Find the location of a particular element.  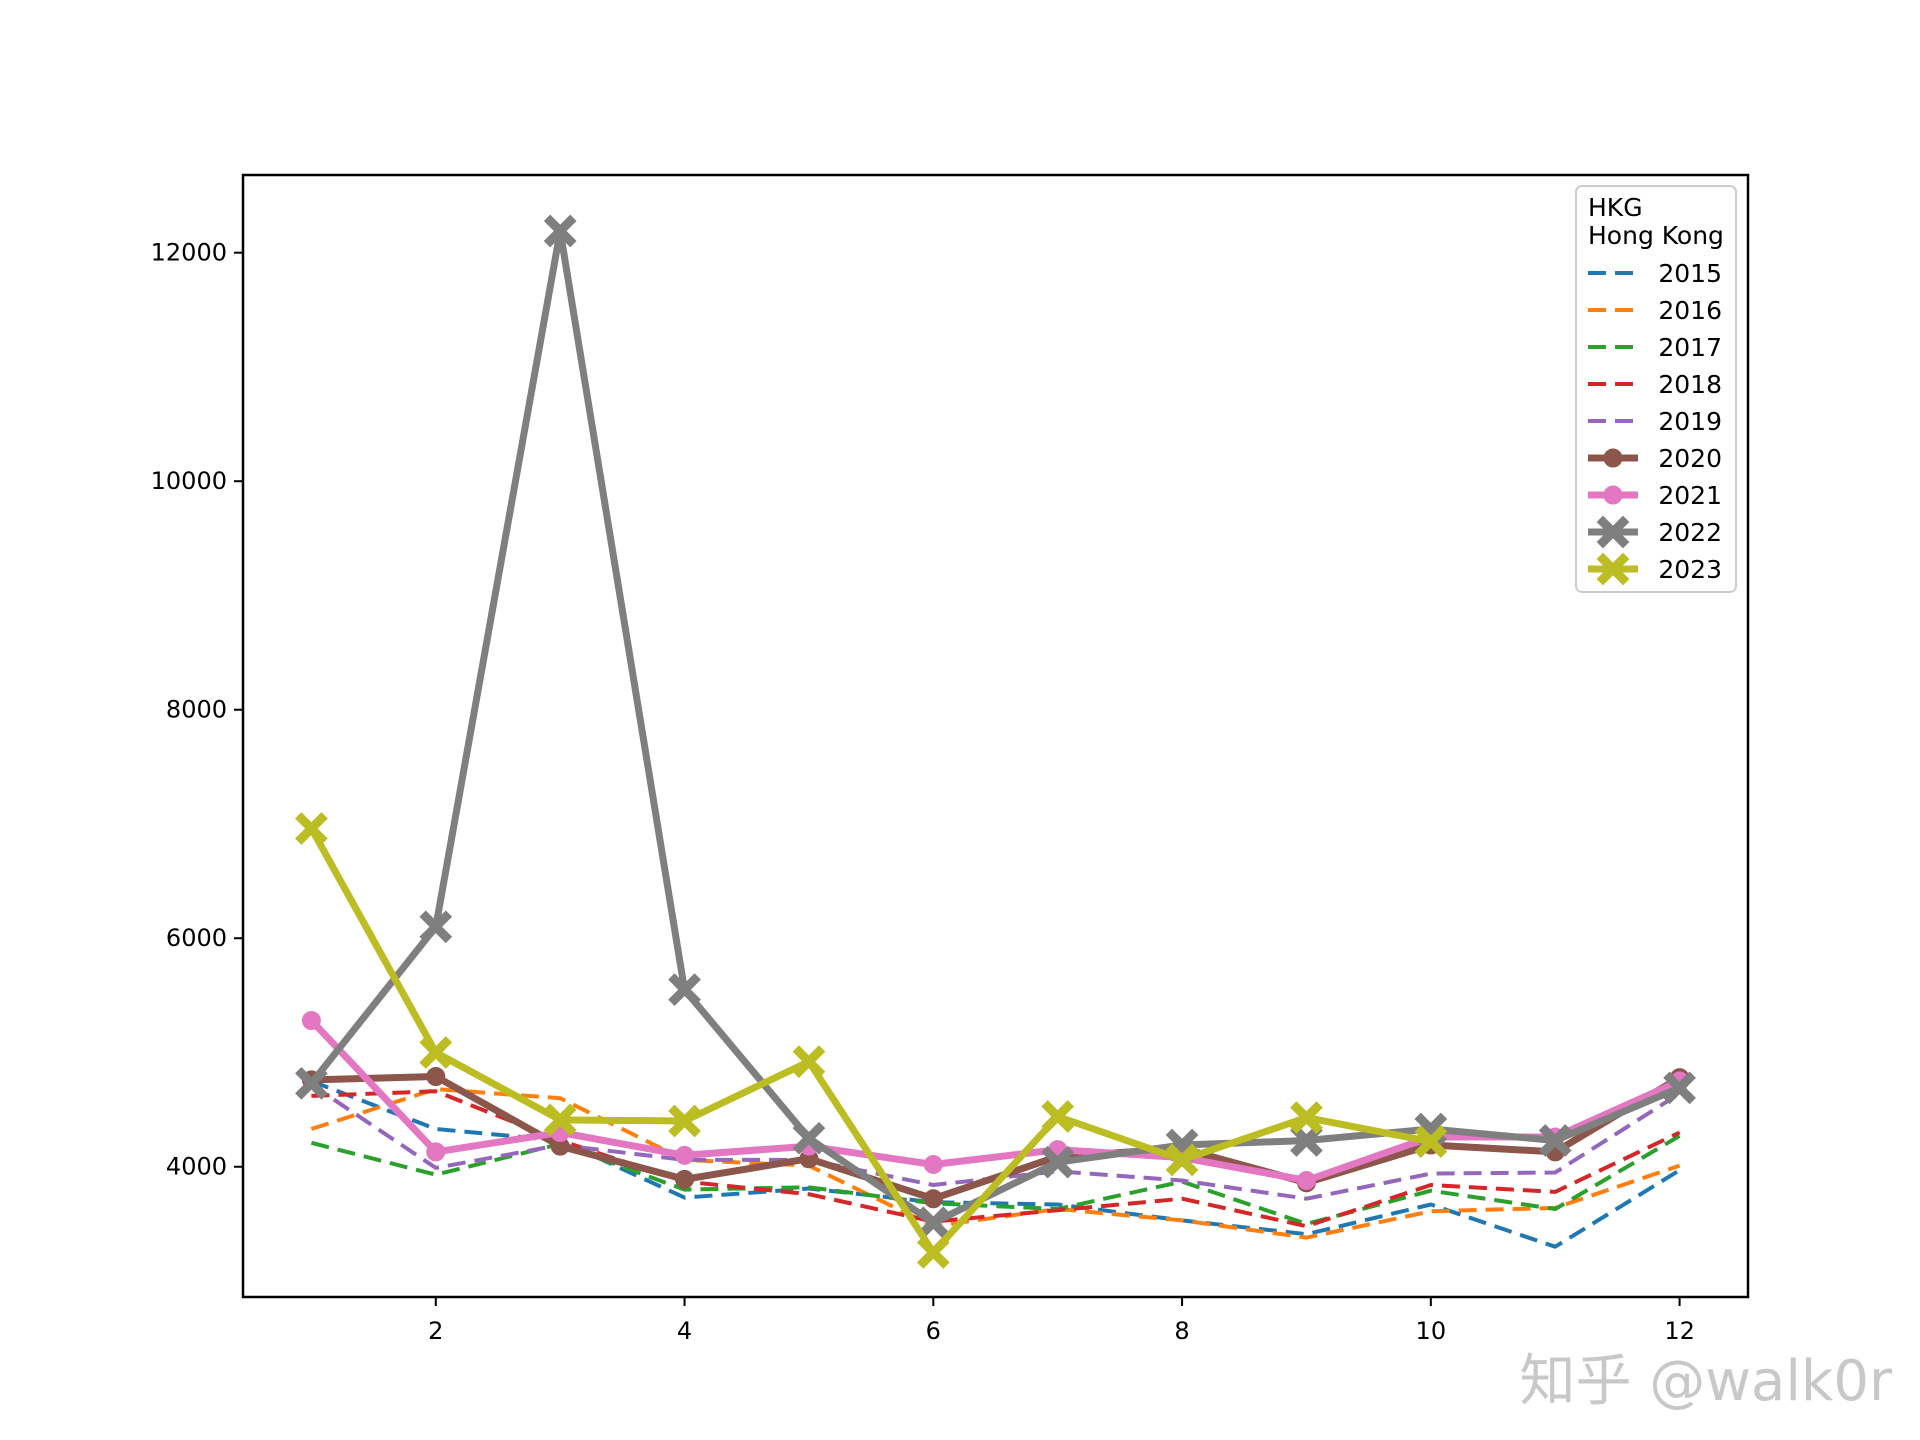

y-tick-label: 12000 is located at coordinates (189, 253).